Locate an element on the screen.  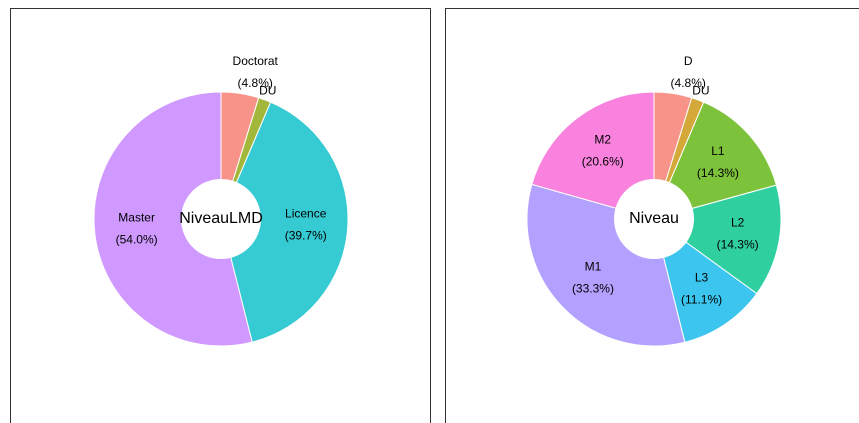
center-label: NiveauLMD is located at coordinates (221, 218).